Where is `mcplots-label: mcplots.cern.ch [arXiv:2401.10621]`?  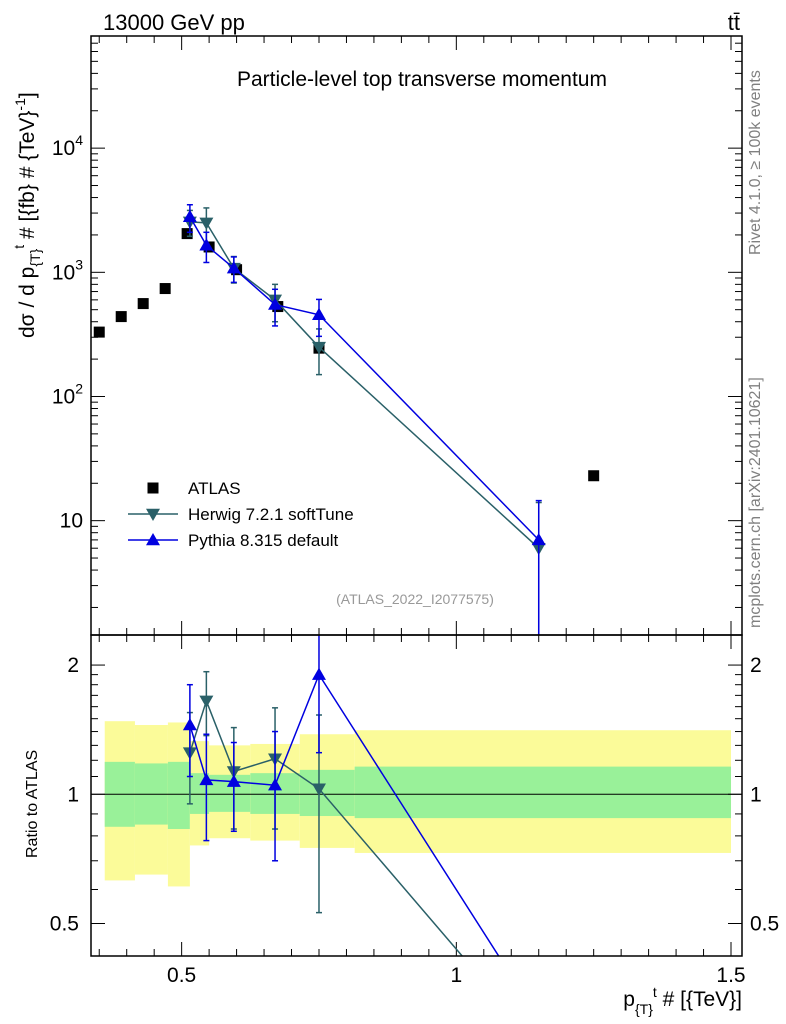
mcplots-label: mcplots.cern.ch [arXiv:2401.10621] is located at coordinates (755, 502).